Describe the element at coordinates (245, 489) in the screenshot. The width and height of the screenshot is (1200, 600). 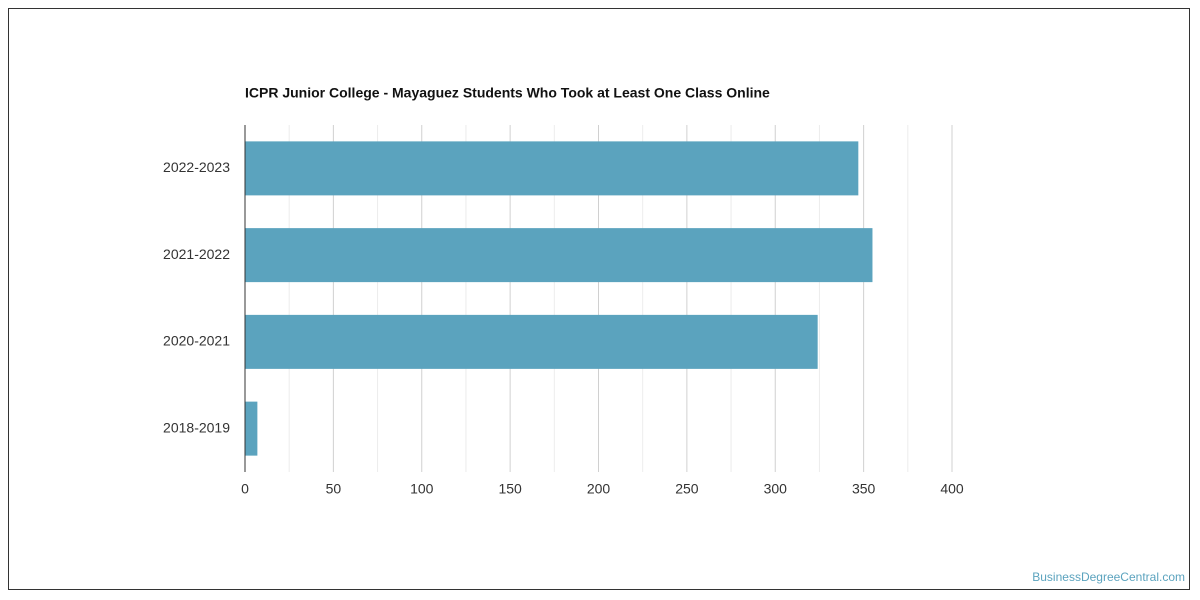
I see `x-tick-label: 0` at that location.